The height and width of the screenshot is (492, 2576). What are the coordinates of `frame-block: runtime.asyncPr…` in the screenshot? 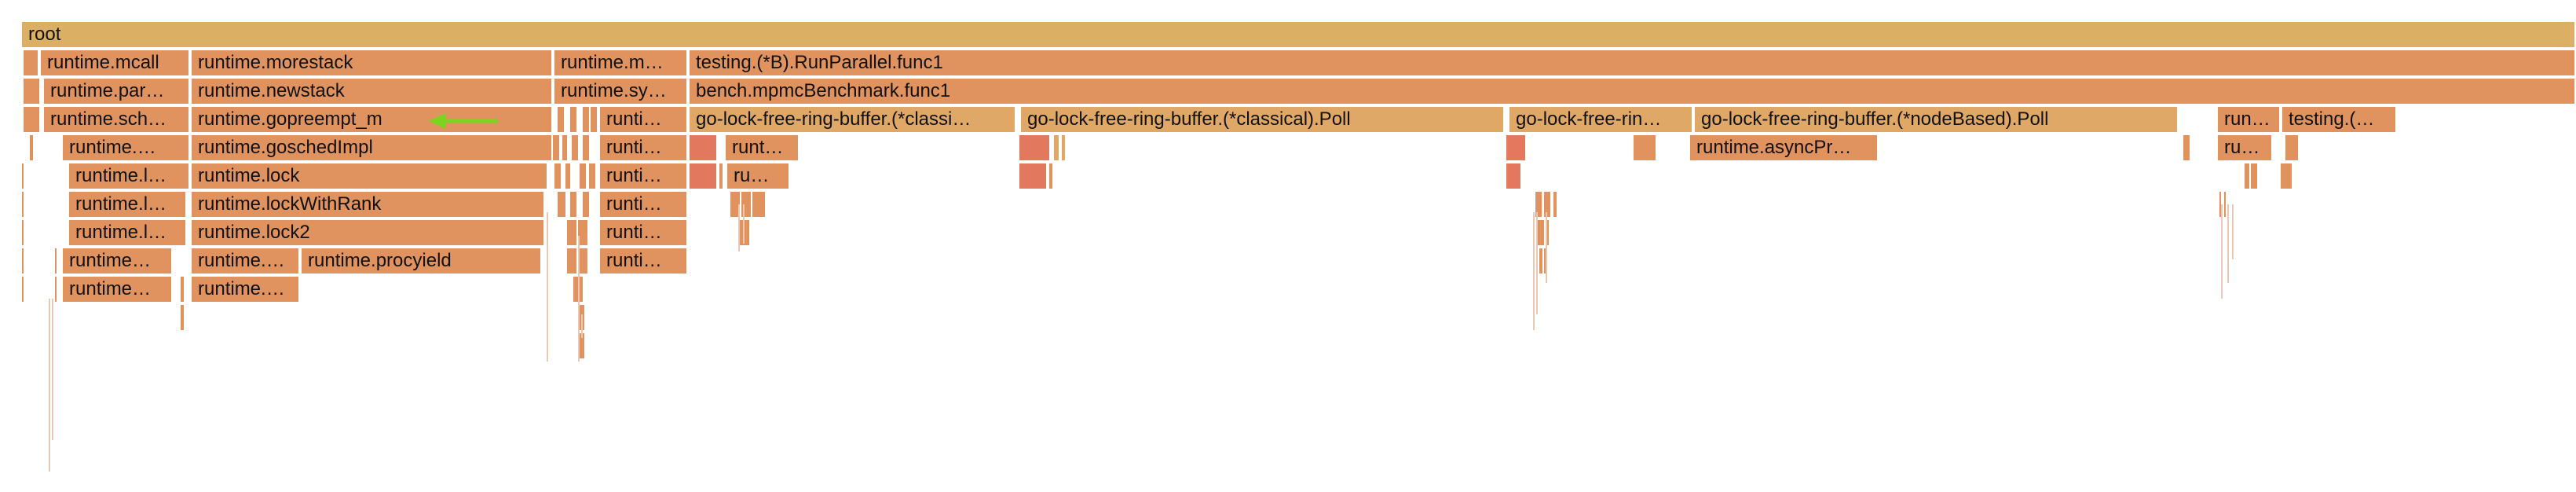 It's located at (1785, 147).